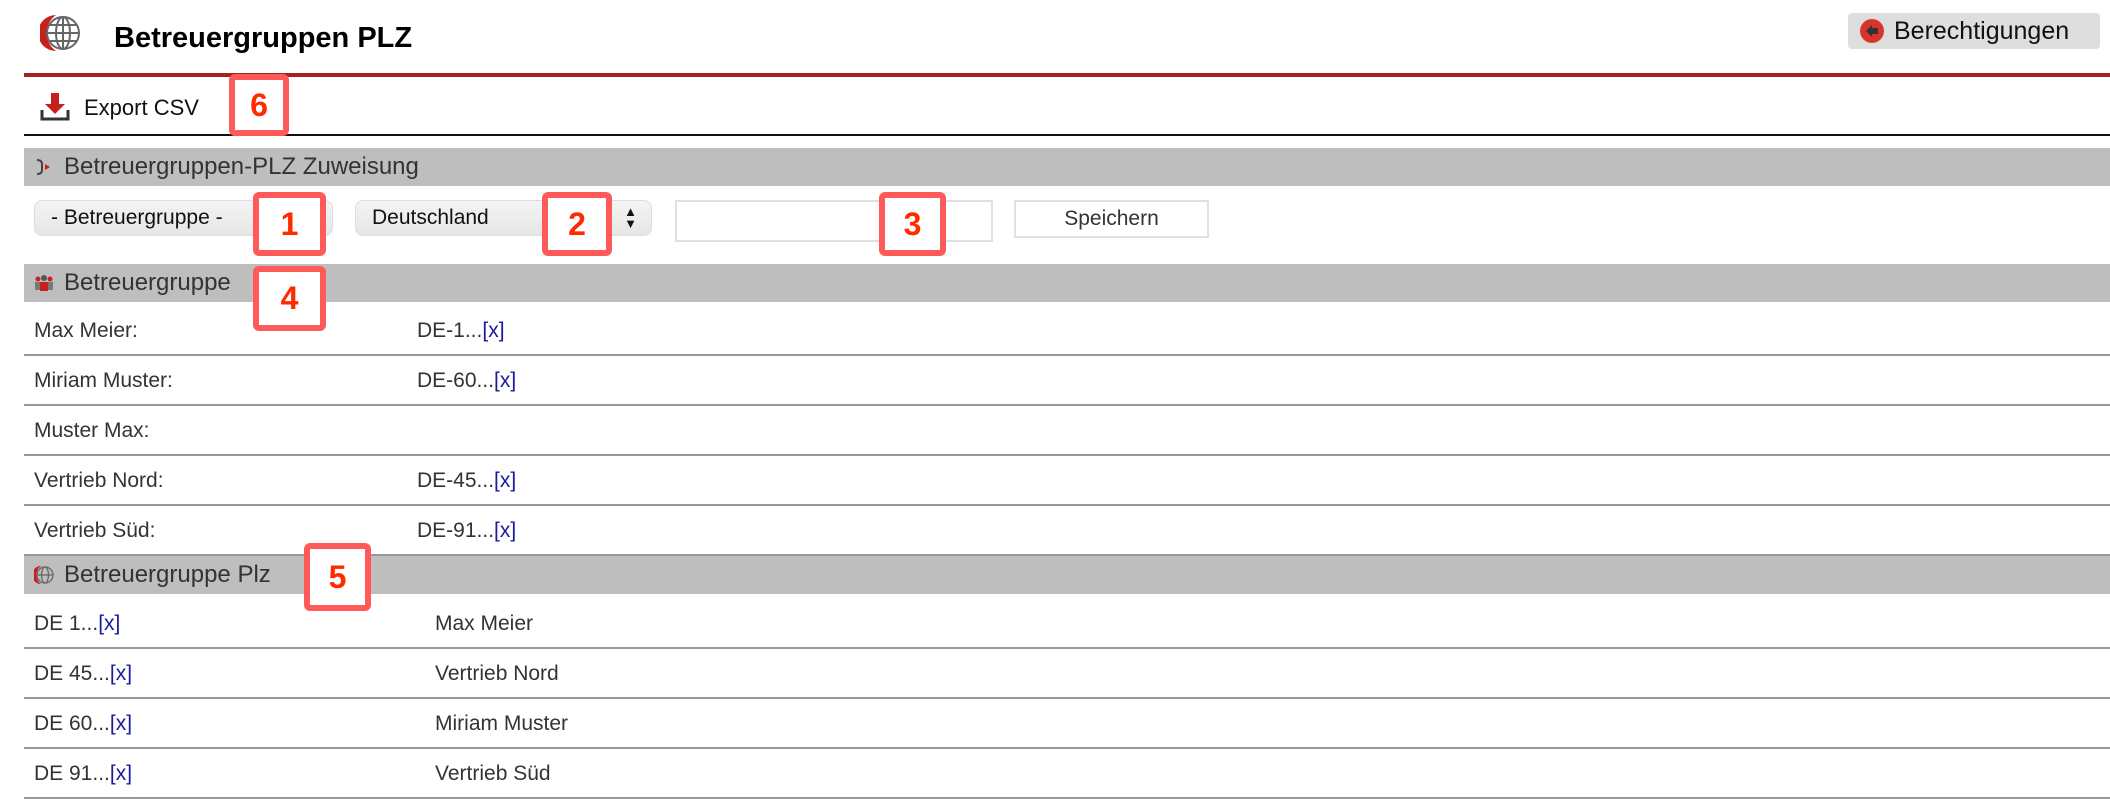  I want to click on plz-row: DE 1...[x] Max Meier, so click(1067, 624).